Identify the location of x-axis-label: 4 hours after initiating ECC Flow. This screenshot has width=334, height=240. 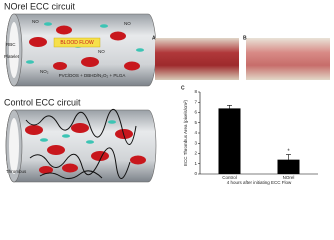
(259, 182).